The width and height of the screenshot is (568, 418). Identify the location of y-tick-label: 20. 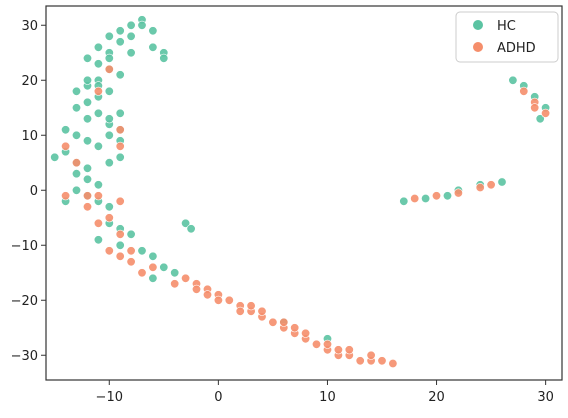
(29, 81).